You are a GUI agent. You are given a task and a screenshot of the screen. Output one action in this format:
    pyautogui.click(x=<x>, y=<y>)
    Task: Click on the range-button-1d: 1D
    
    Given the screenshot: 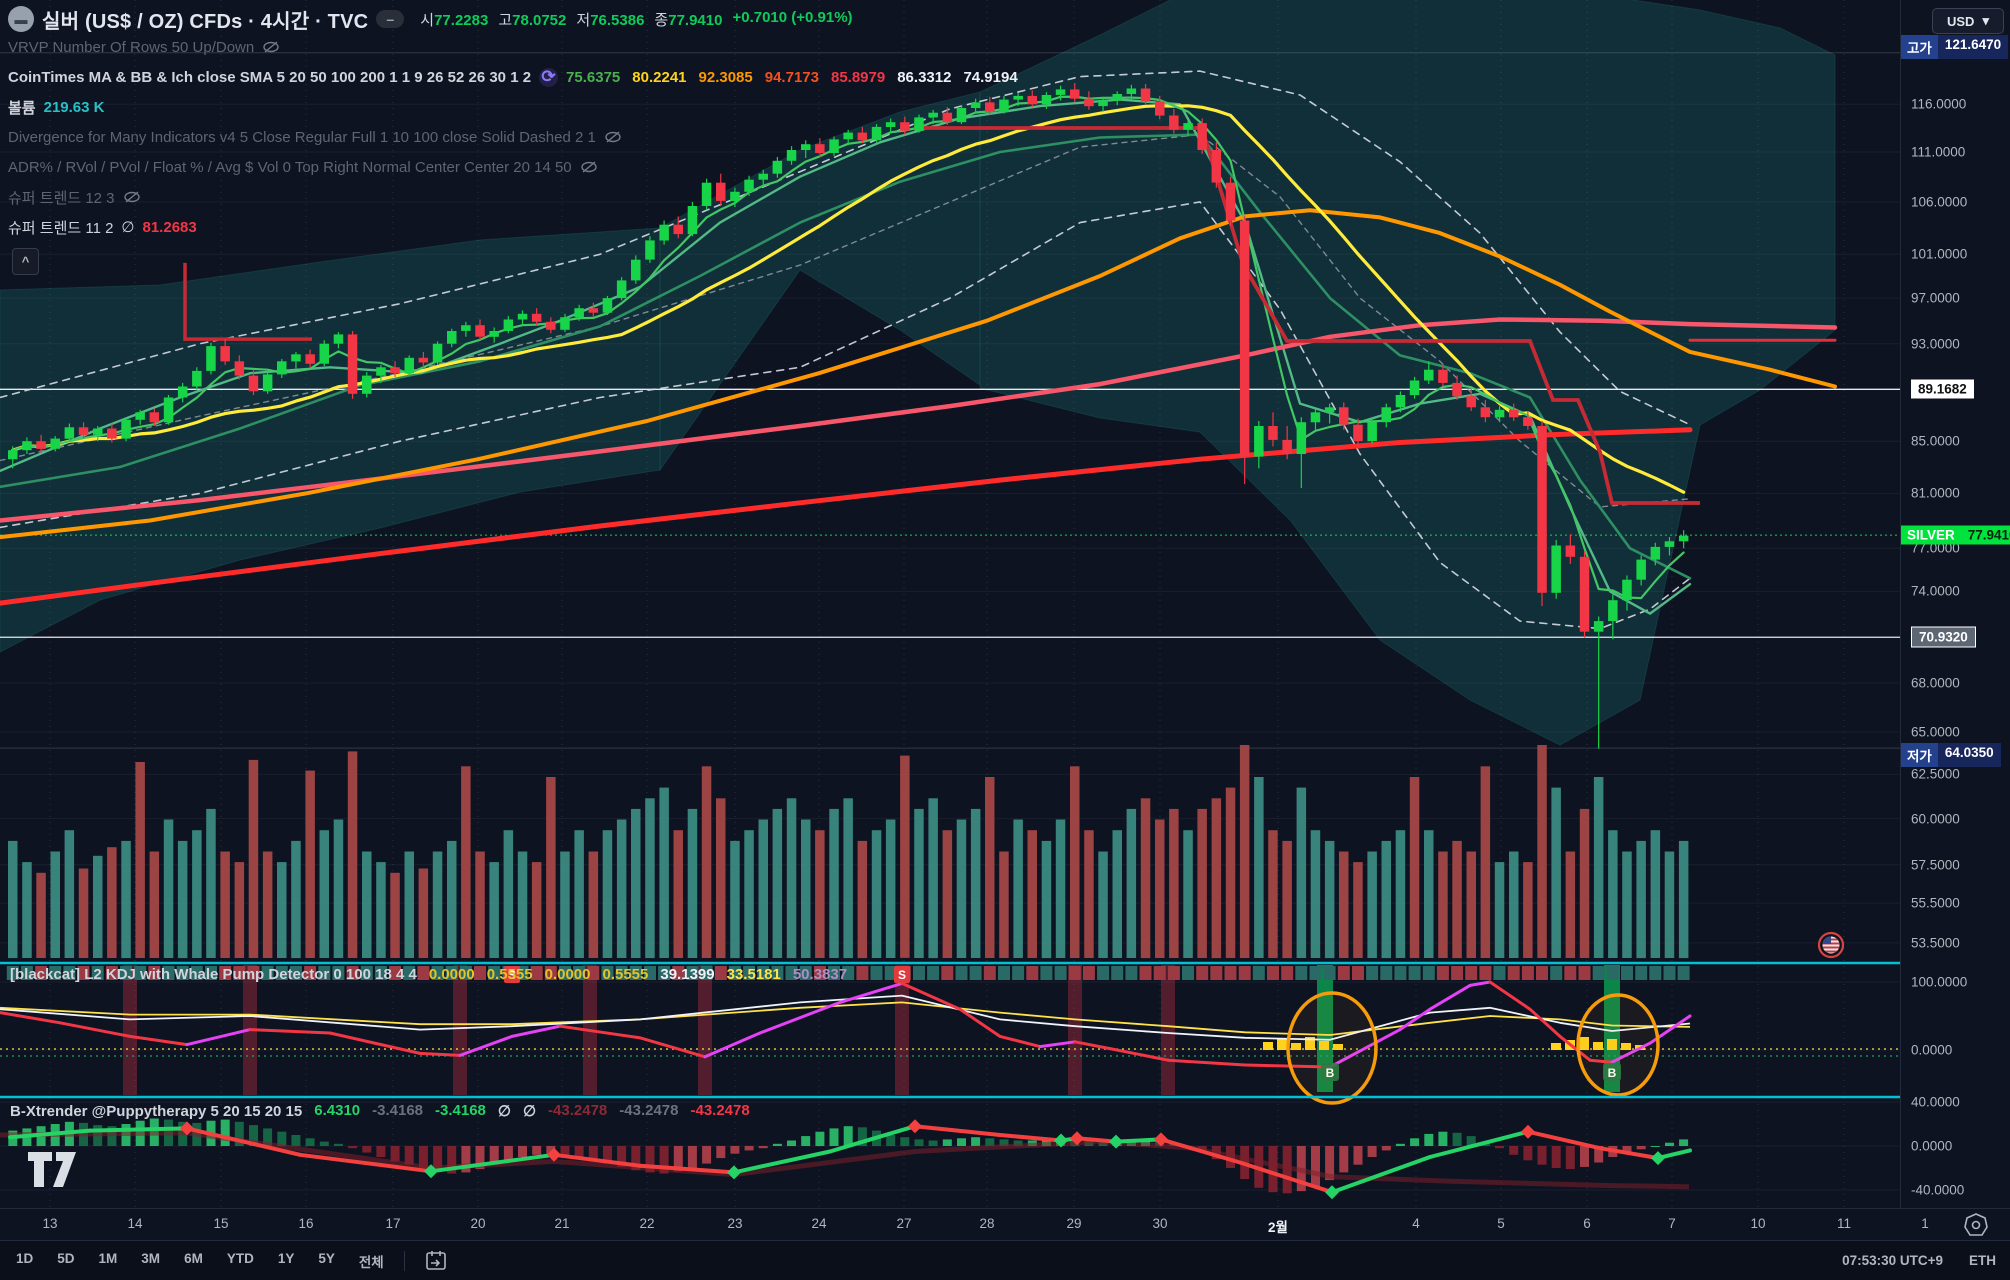 What is the action you would take?
    pyautogui.click(x=25, y=1258)
    